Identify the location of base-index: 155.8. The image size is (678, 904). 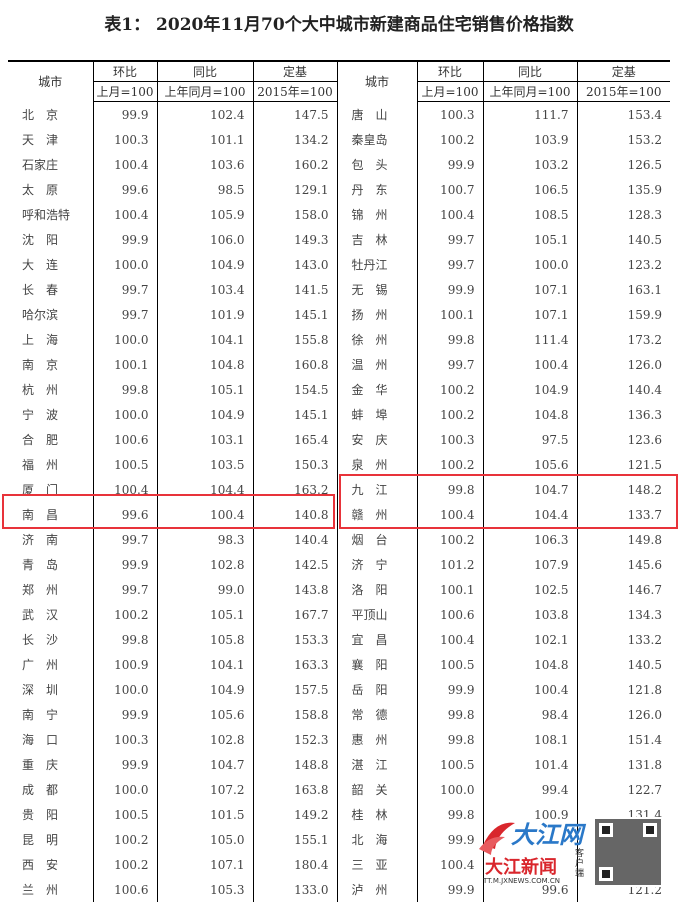
(294, 339).